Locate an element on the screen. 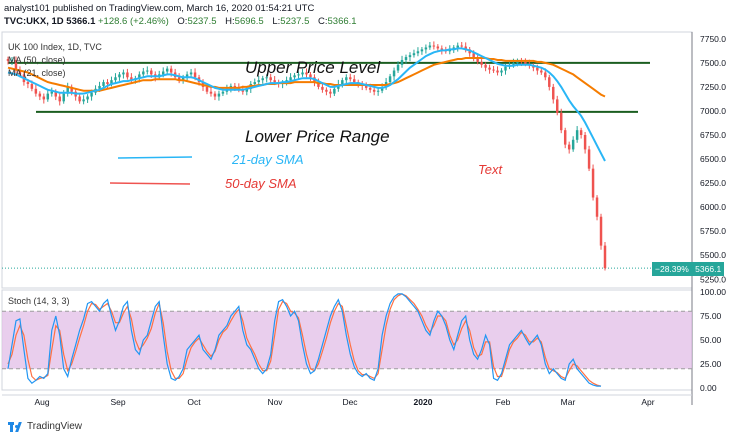  ma50-line is located at coordinates (306, 77).